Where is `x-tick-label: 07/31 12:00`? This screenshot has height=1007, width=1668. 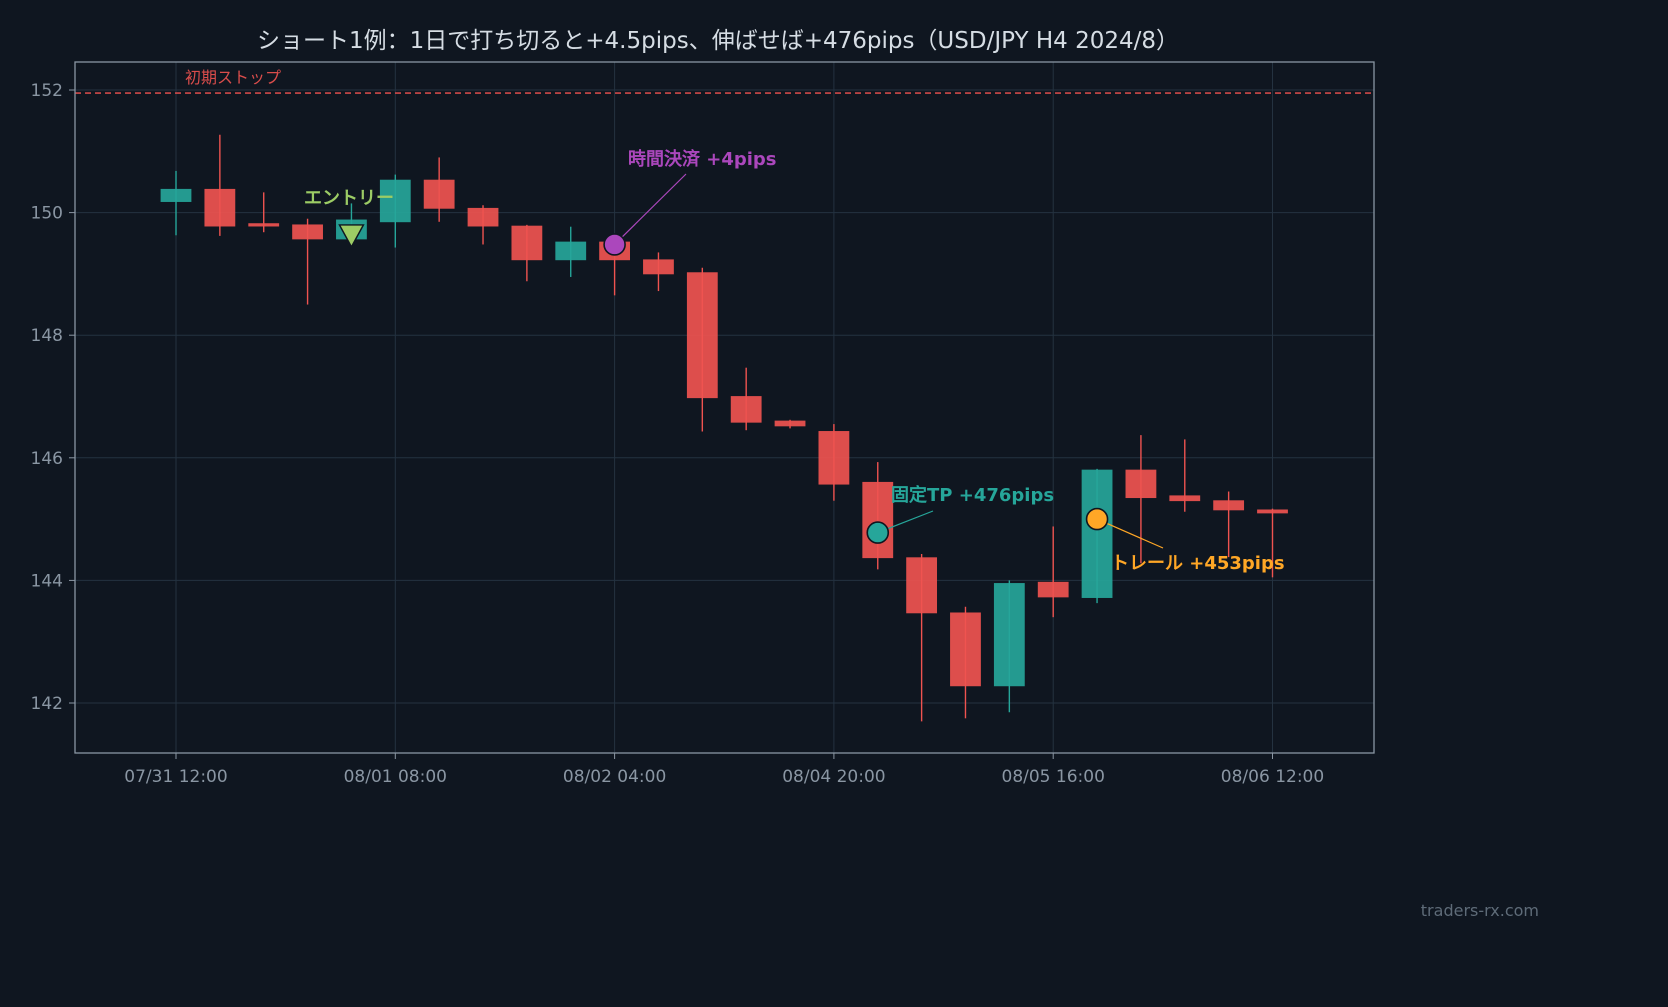
x-tick-label: 07/31 12:00 is located at coordinates (175, 777).